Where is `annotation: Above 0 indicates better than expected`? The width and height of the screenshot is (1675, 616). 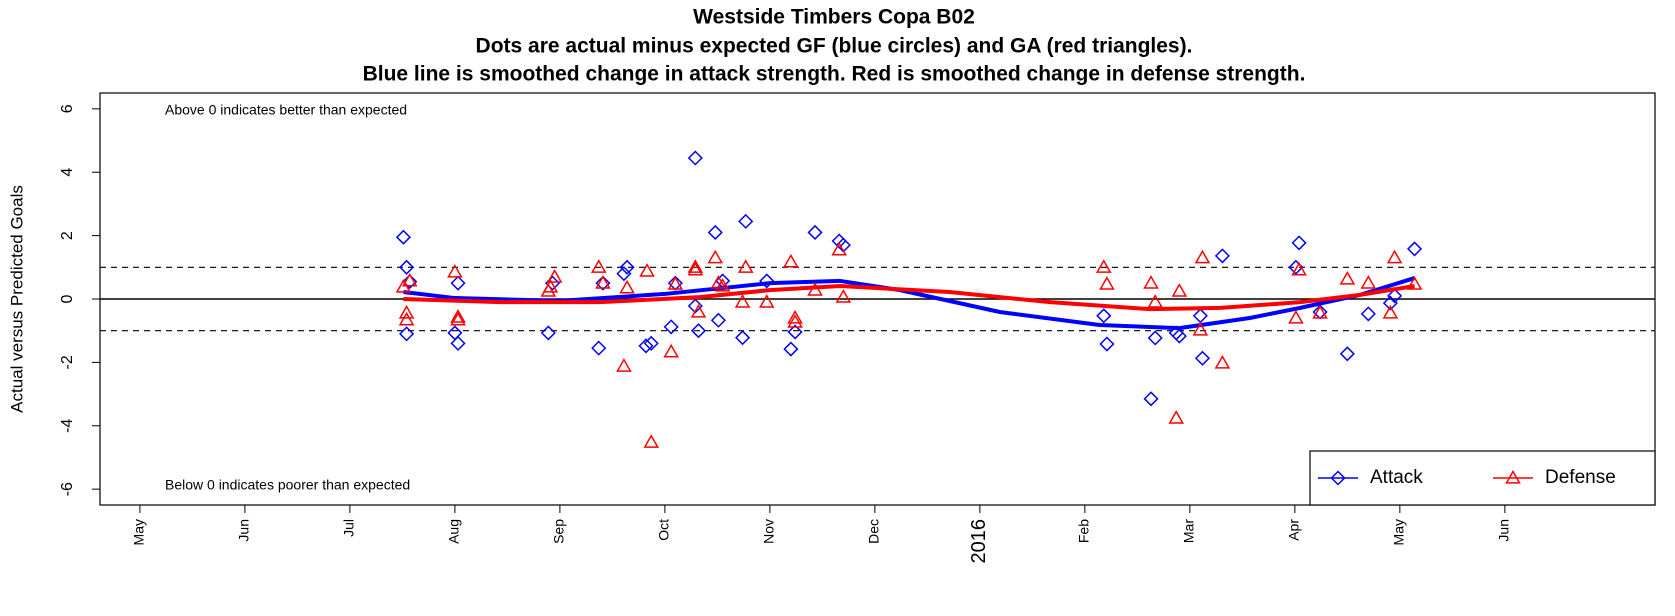
annotation: Above 0 indicates better than expected is located at coordinates (286, 110).